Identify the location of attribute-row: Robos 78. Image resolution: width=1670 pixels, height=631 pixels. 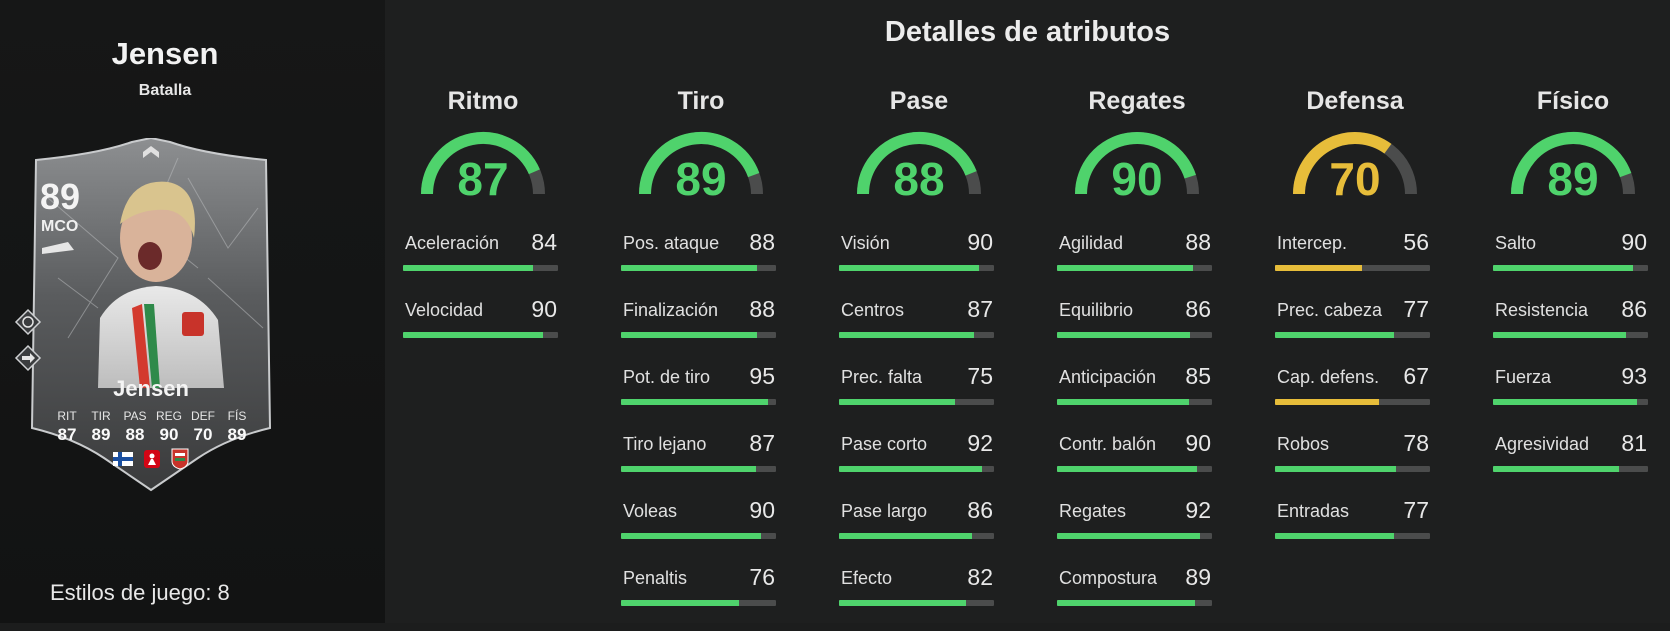
(1355, 463).